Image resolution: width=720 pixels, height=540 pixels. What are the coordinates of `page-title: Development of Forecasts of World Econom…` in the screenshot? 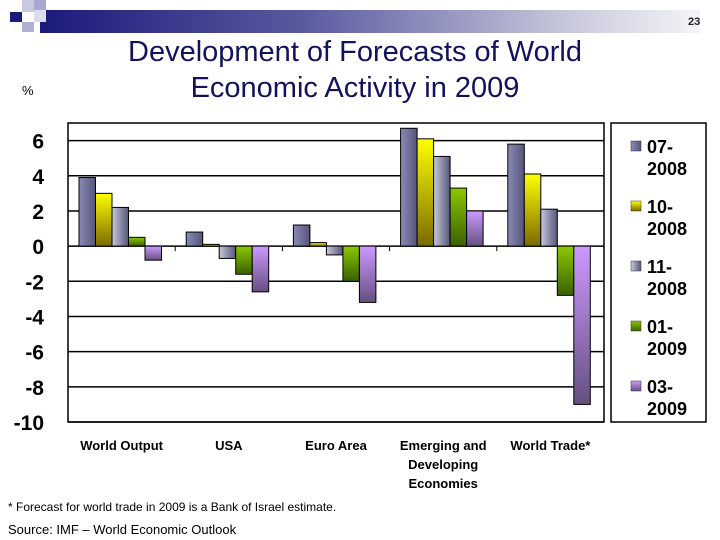 It's located at (355, 70).